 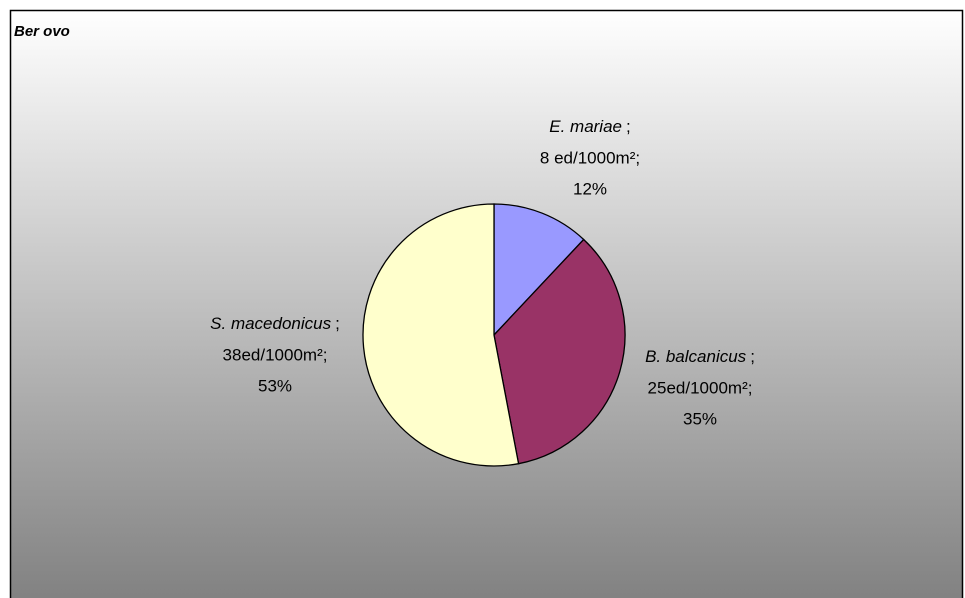 I want to click on chart-title: Ber ovo, so click(x=42, y=31).